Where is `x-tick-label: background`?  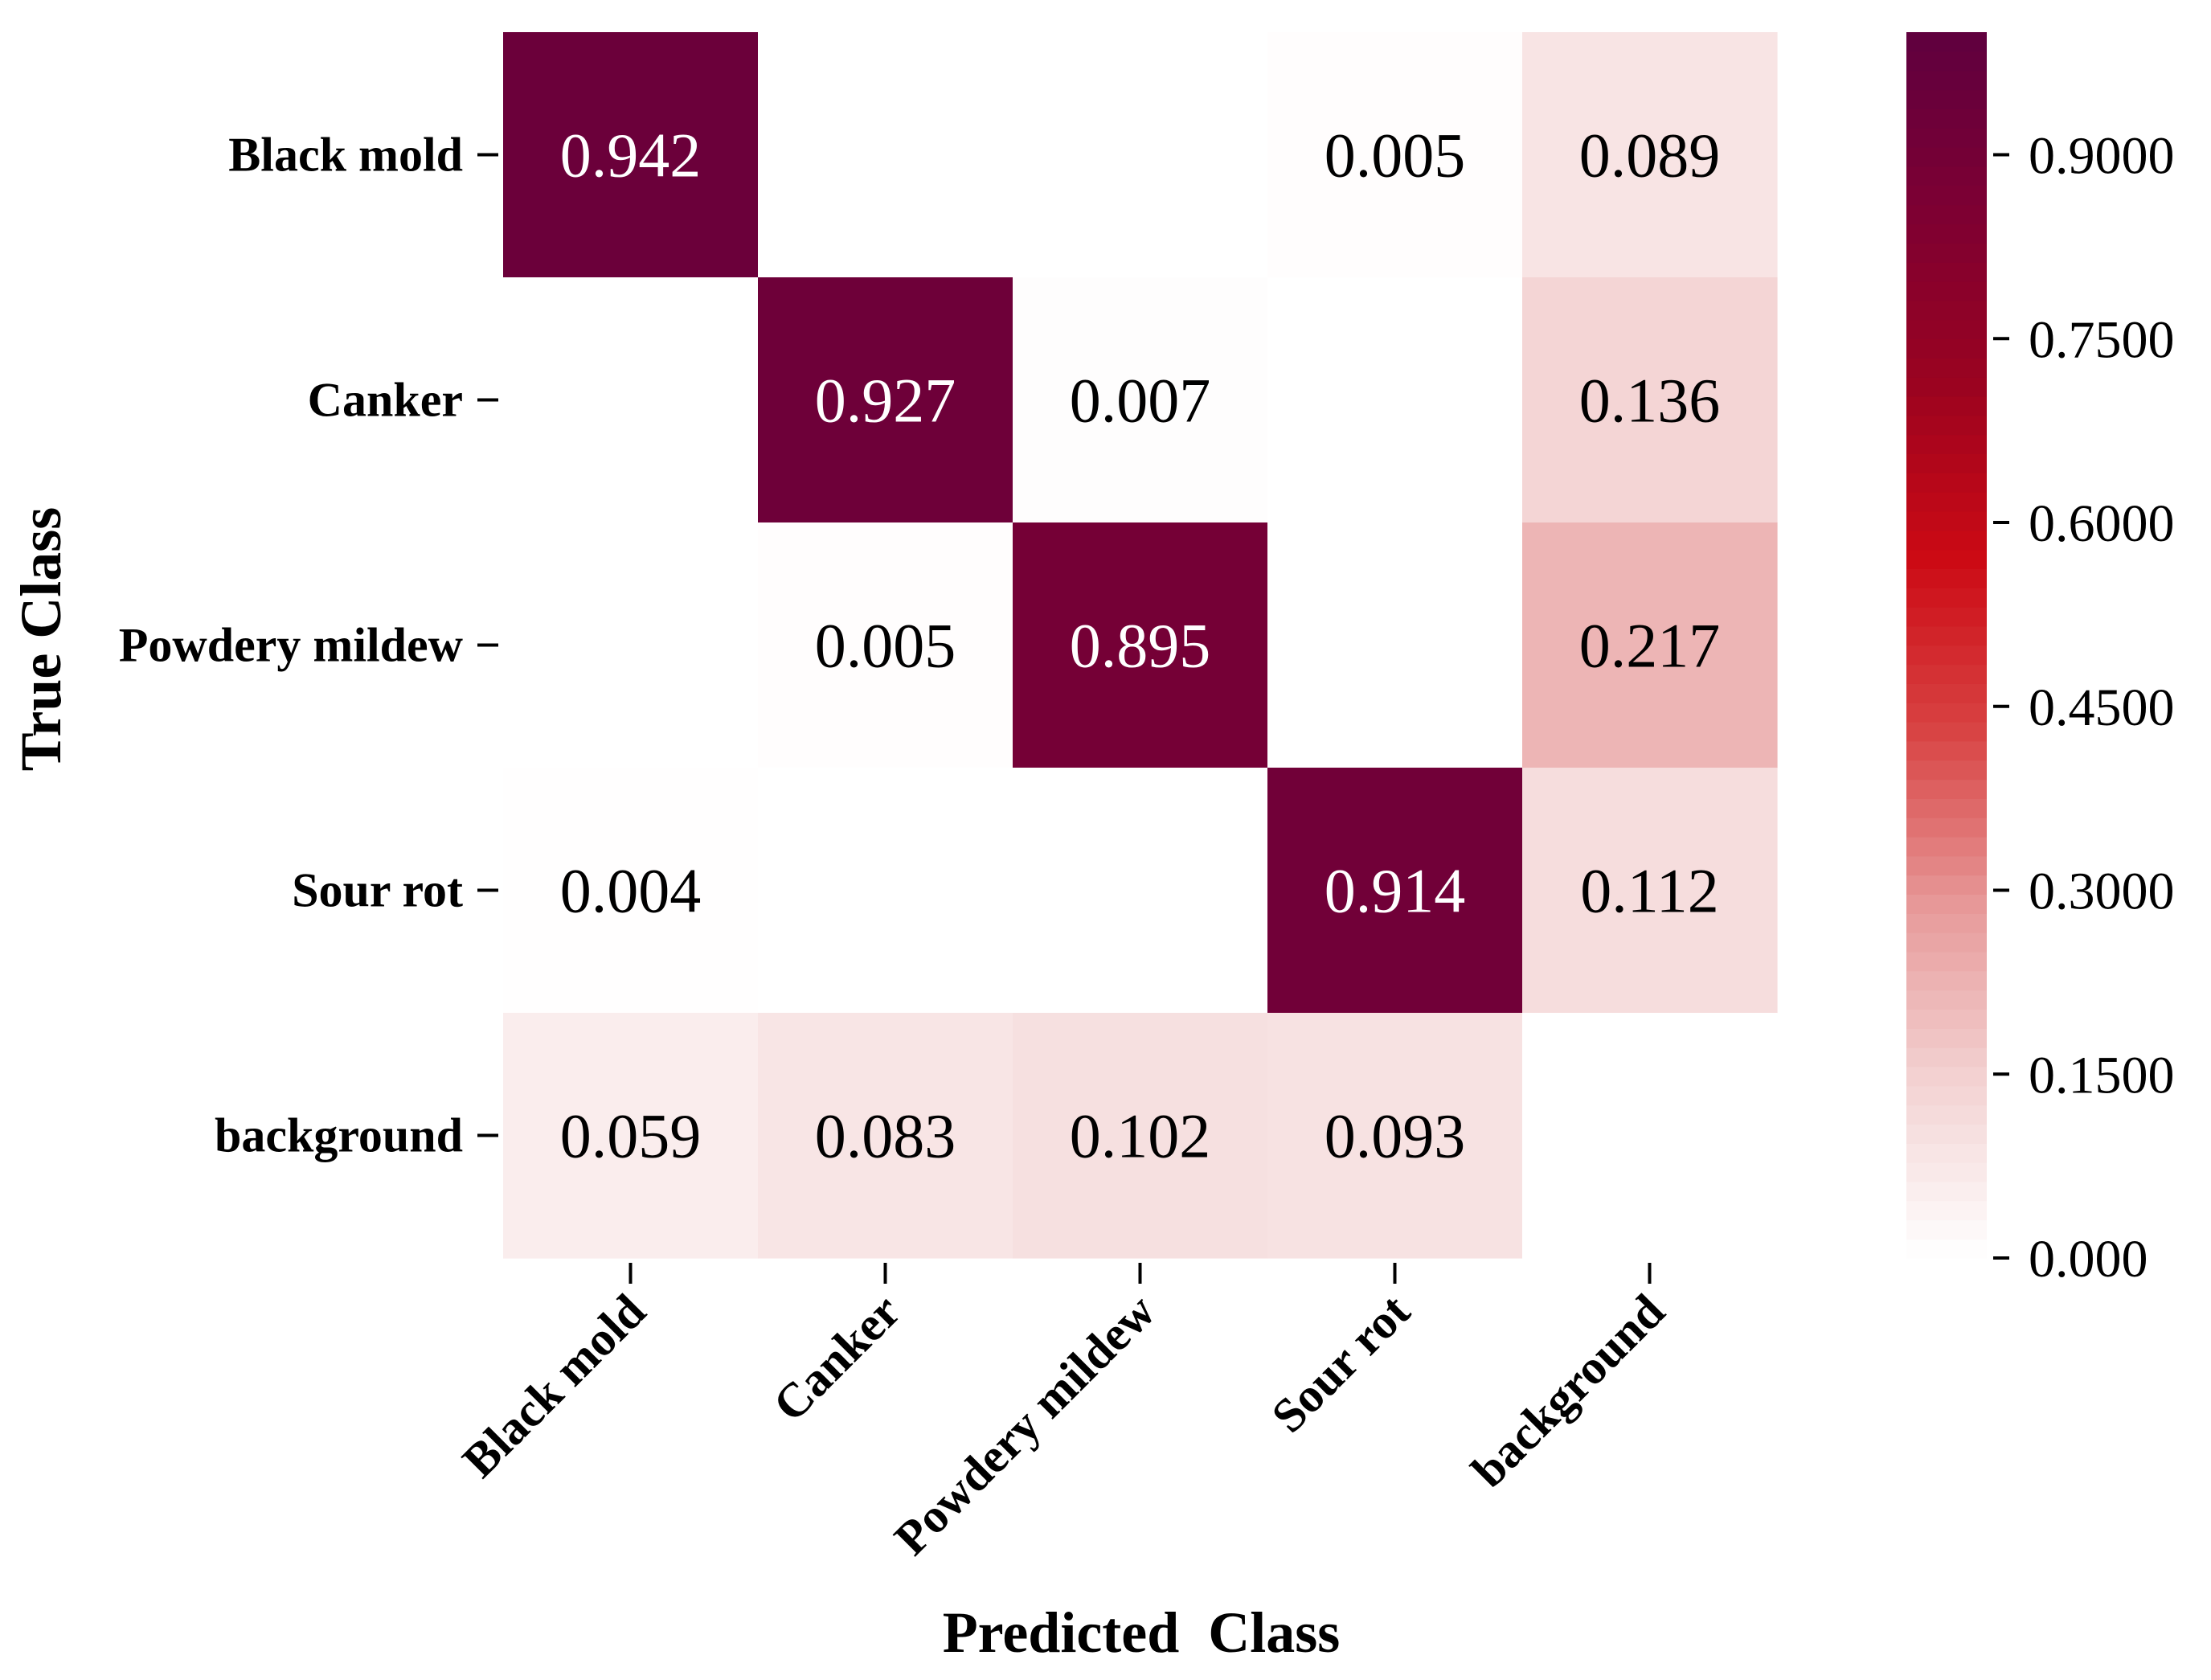
x-tick-label: background is located at coordinates (1568, 1391).